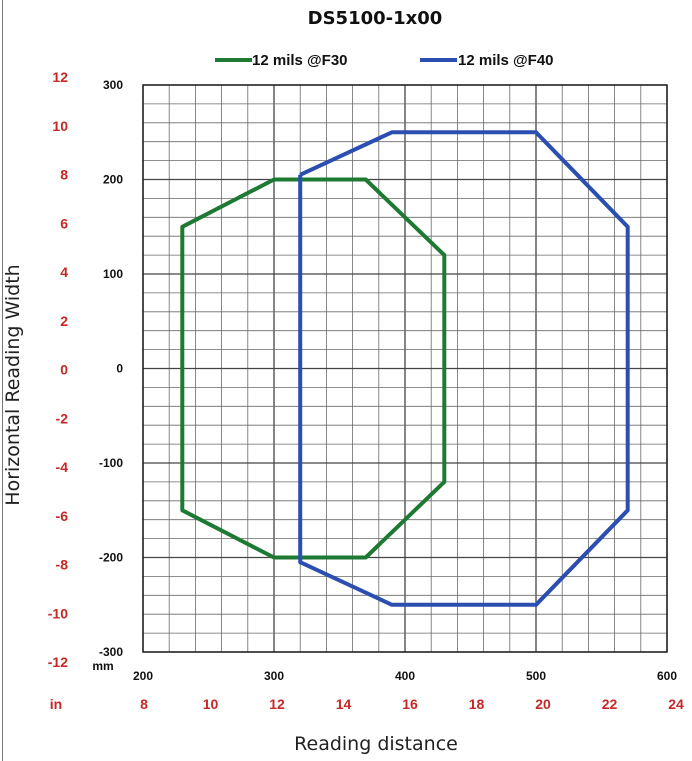 This screenshot has width=692, height=761. Describe the element at coordinates (300, 60) in the screenshot. I see `legend-label-1: 12 mils @F30` at that location.